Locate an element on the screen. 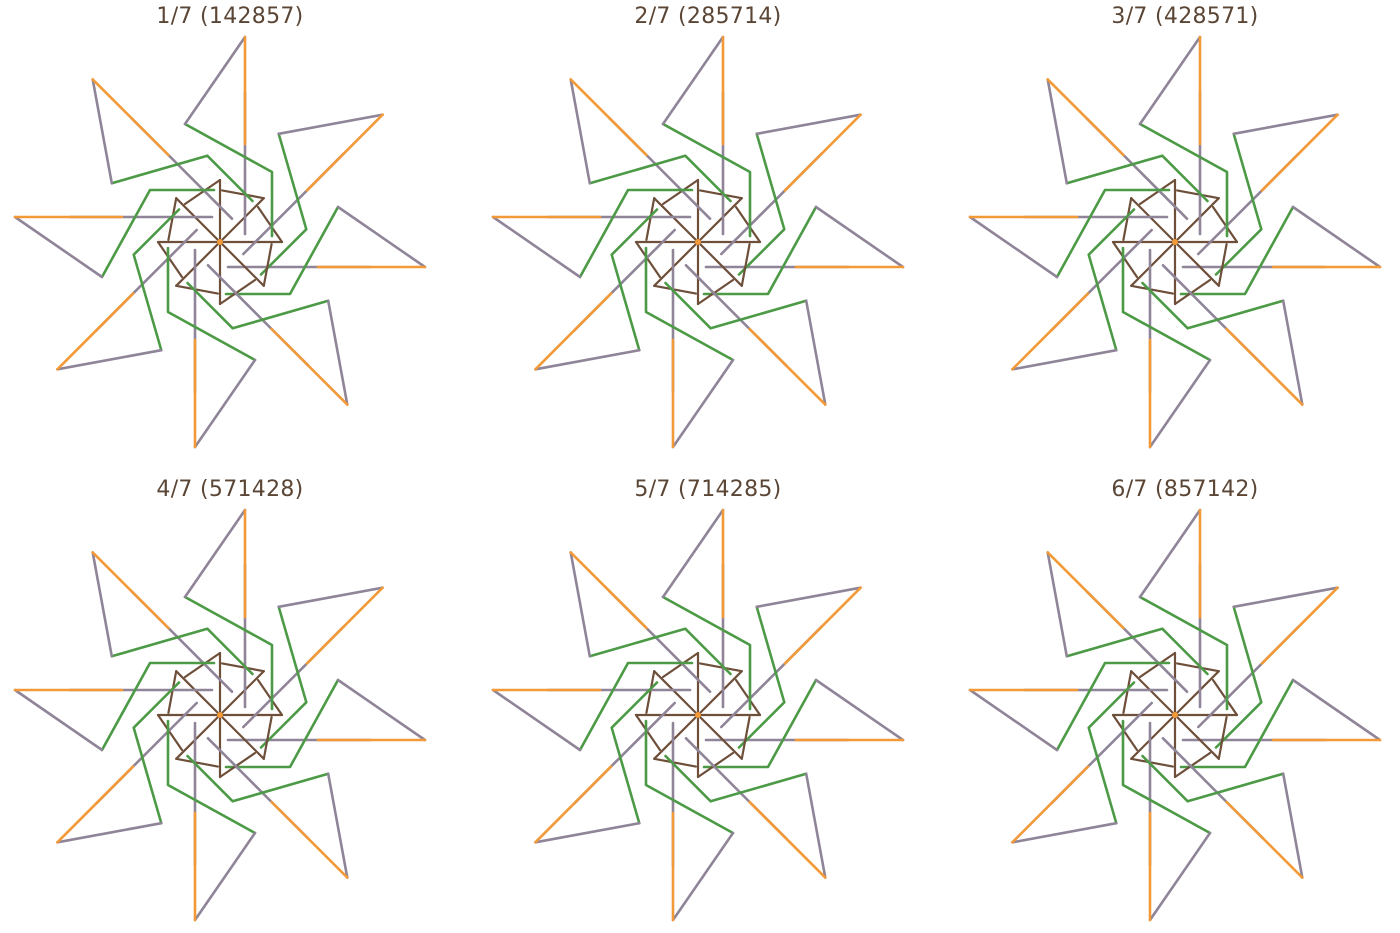 This screenshot has height=933, width=1400. panel-title-3: 3/7 (428571) is located at coordinates (1185, 16).